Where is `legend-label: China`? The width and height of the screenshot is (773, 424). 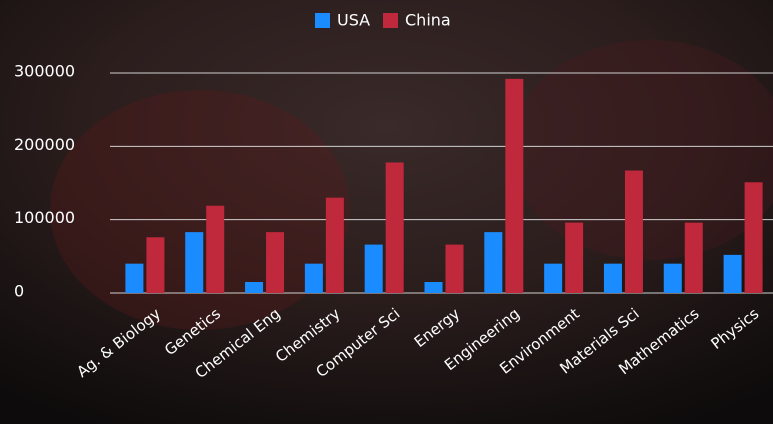 legend-label: China is located at coordinates (428, 20).